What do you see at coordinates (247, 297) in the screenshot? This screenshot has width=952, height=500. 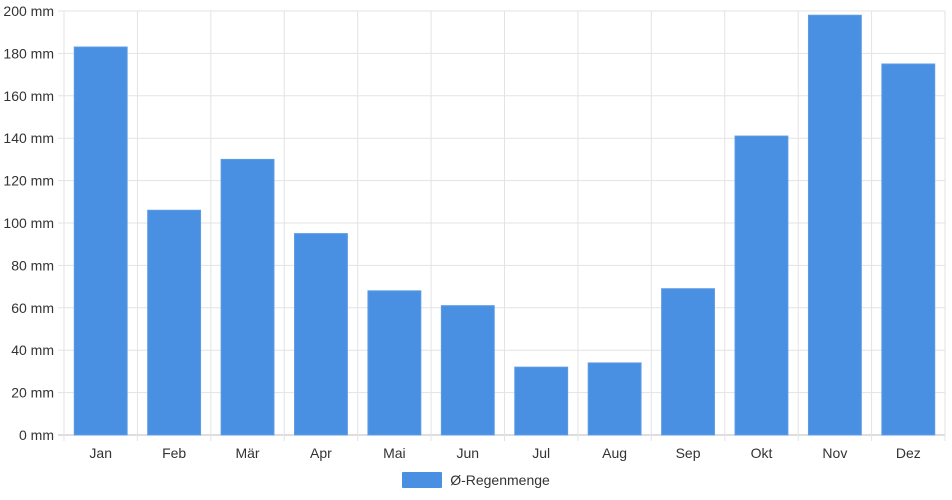 I see `bar-mär` at bounding box center [247, 297].